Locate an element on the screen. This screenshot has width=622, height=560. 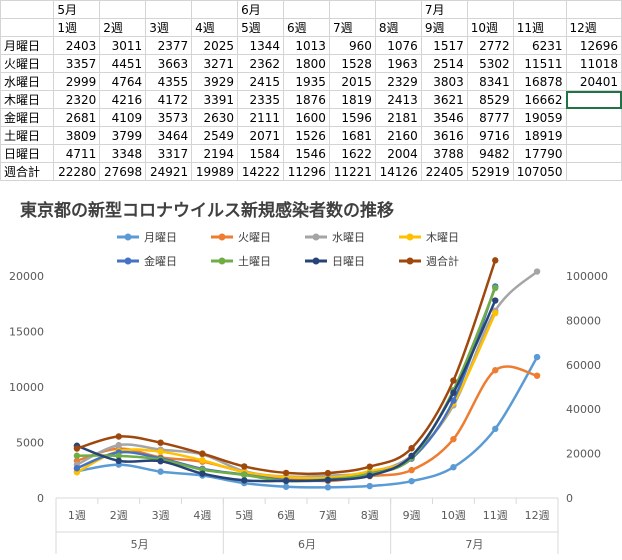
row-label: 土曜日 is located at coordinates (27, 135).